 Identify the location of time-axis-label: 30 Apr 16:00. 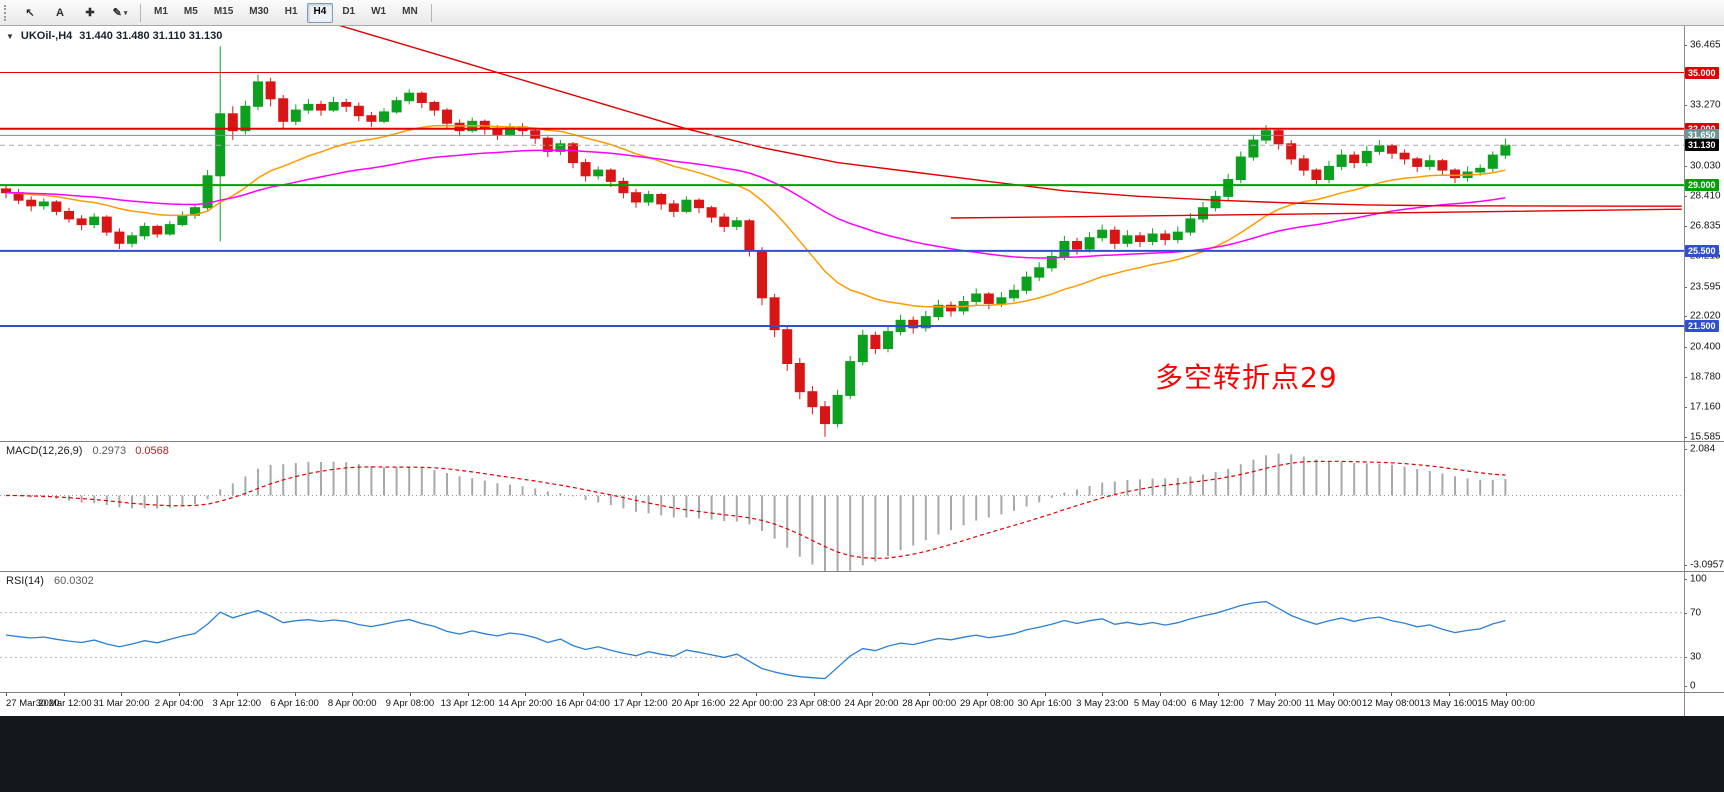
(1044, 703).